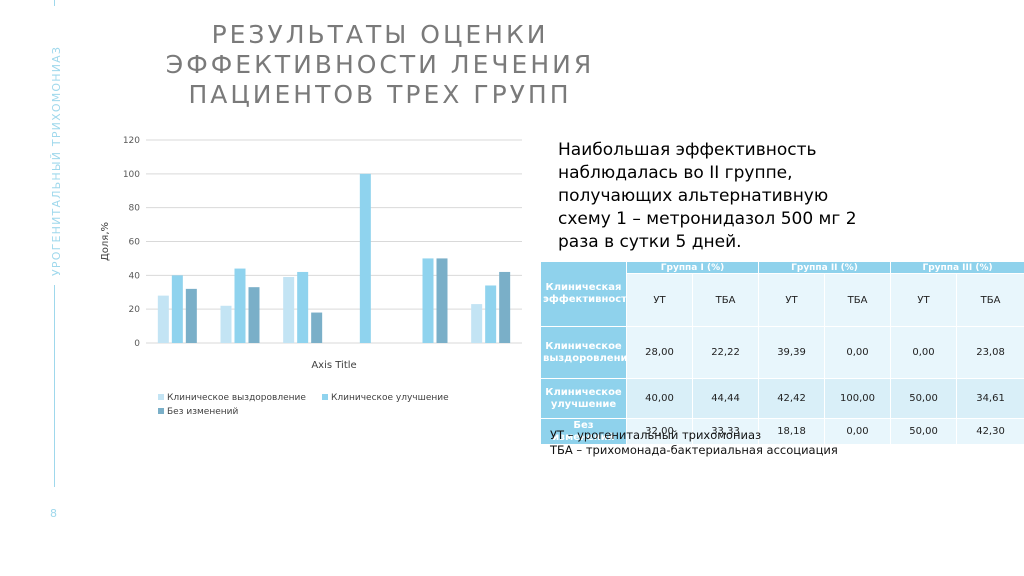 The width and height of the screenshot is (1024, 576). What do you see at coordinates (105, 241) in the screenshot?
I see `y-axis-title: Доля,%` at bounding box center [105, 241].